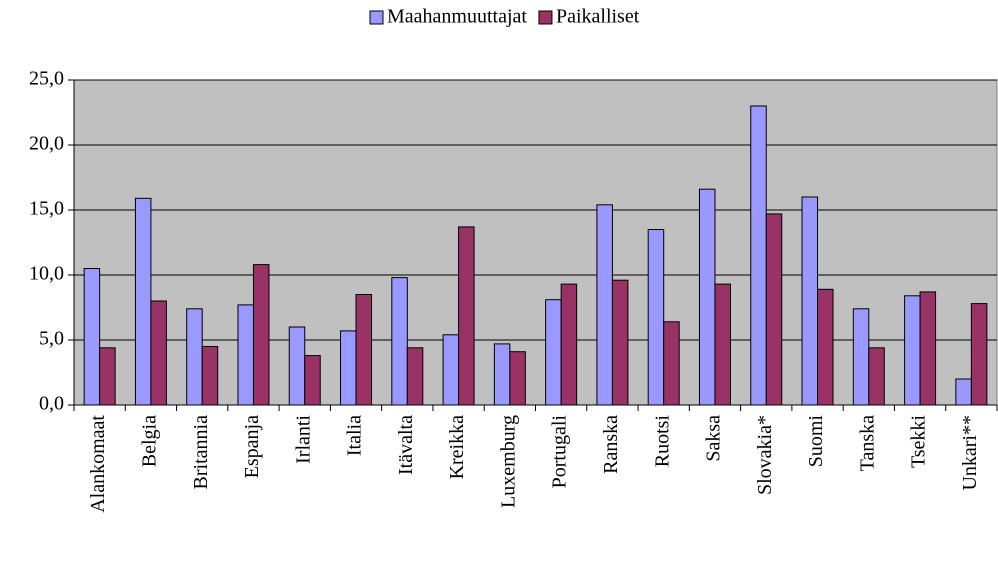 Image resolution: width=998 pixels, height=568 pixels. What do you see at coordinates (201, 452) in the screenshot?
I see `x-tick-label: Britannia` at bounding box center [201, 452].